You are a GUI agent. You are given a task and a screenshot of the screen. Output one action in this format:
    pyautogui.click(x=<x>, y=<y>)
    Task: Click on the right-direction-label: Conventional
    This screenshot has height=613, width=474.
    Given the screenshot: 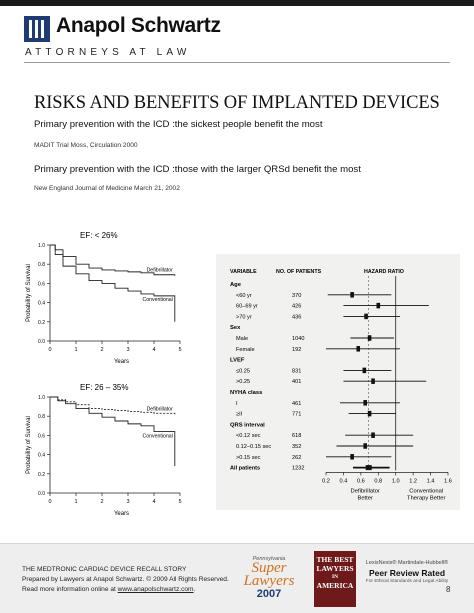 What is the action you would take?
    pyautogui.click(x=426, y=491)
    